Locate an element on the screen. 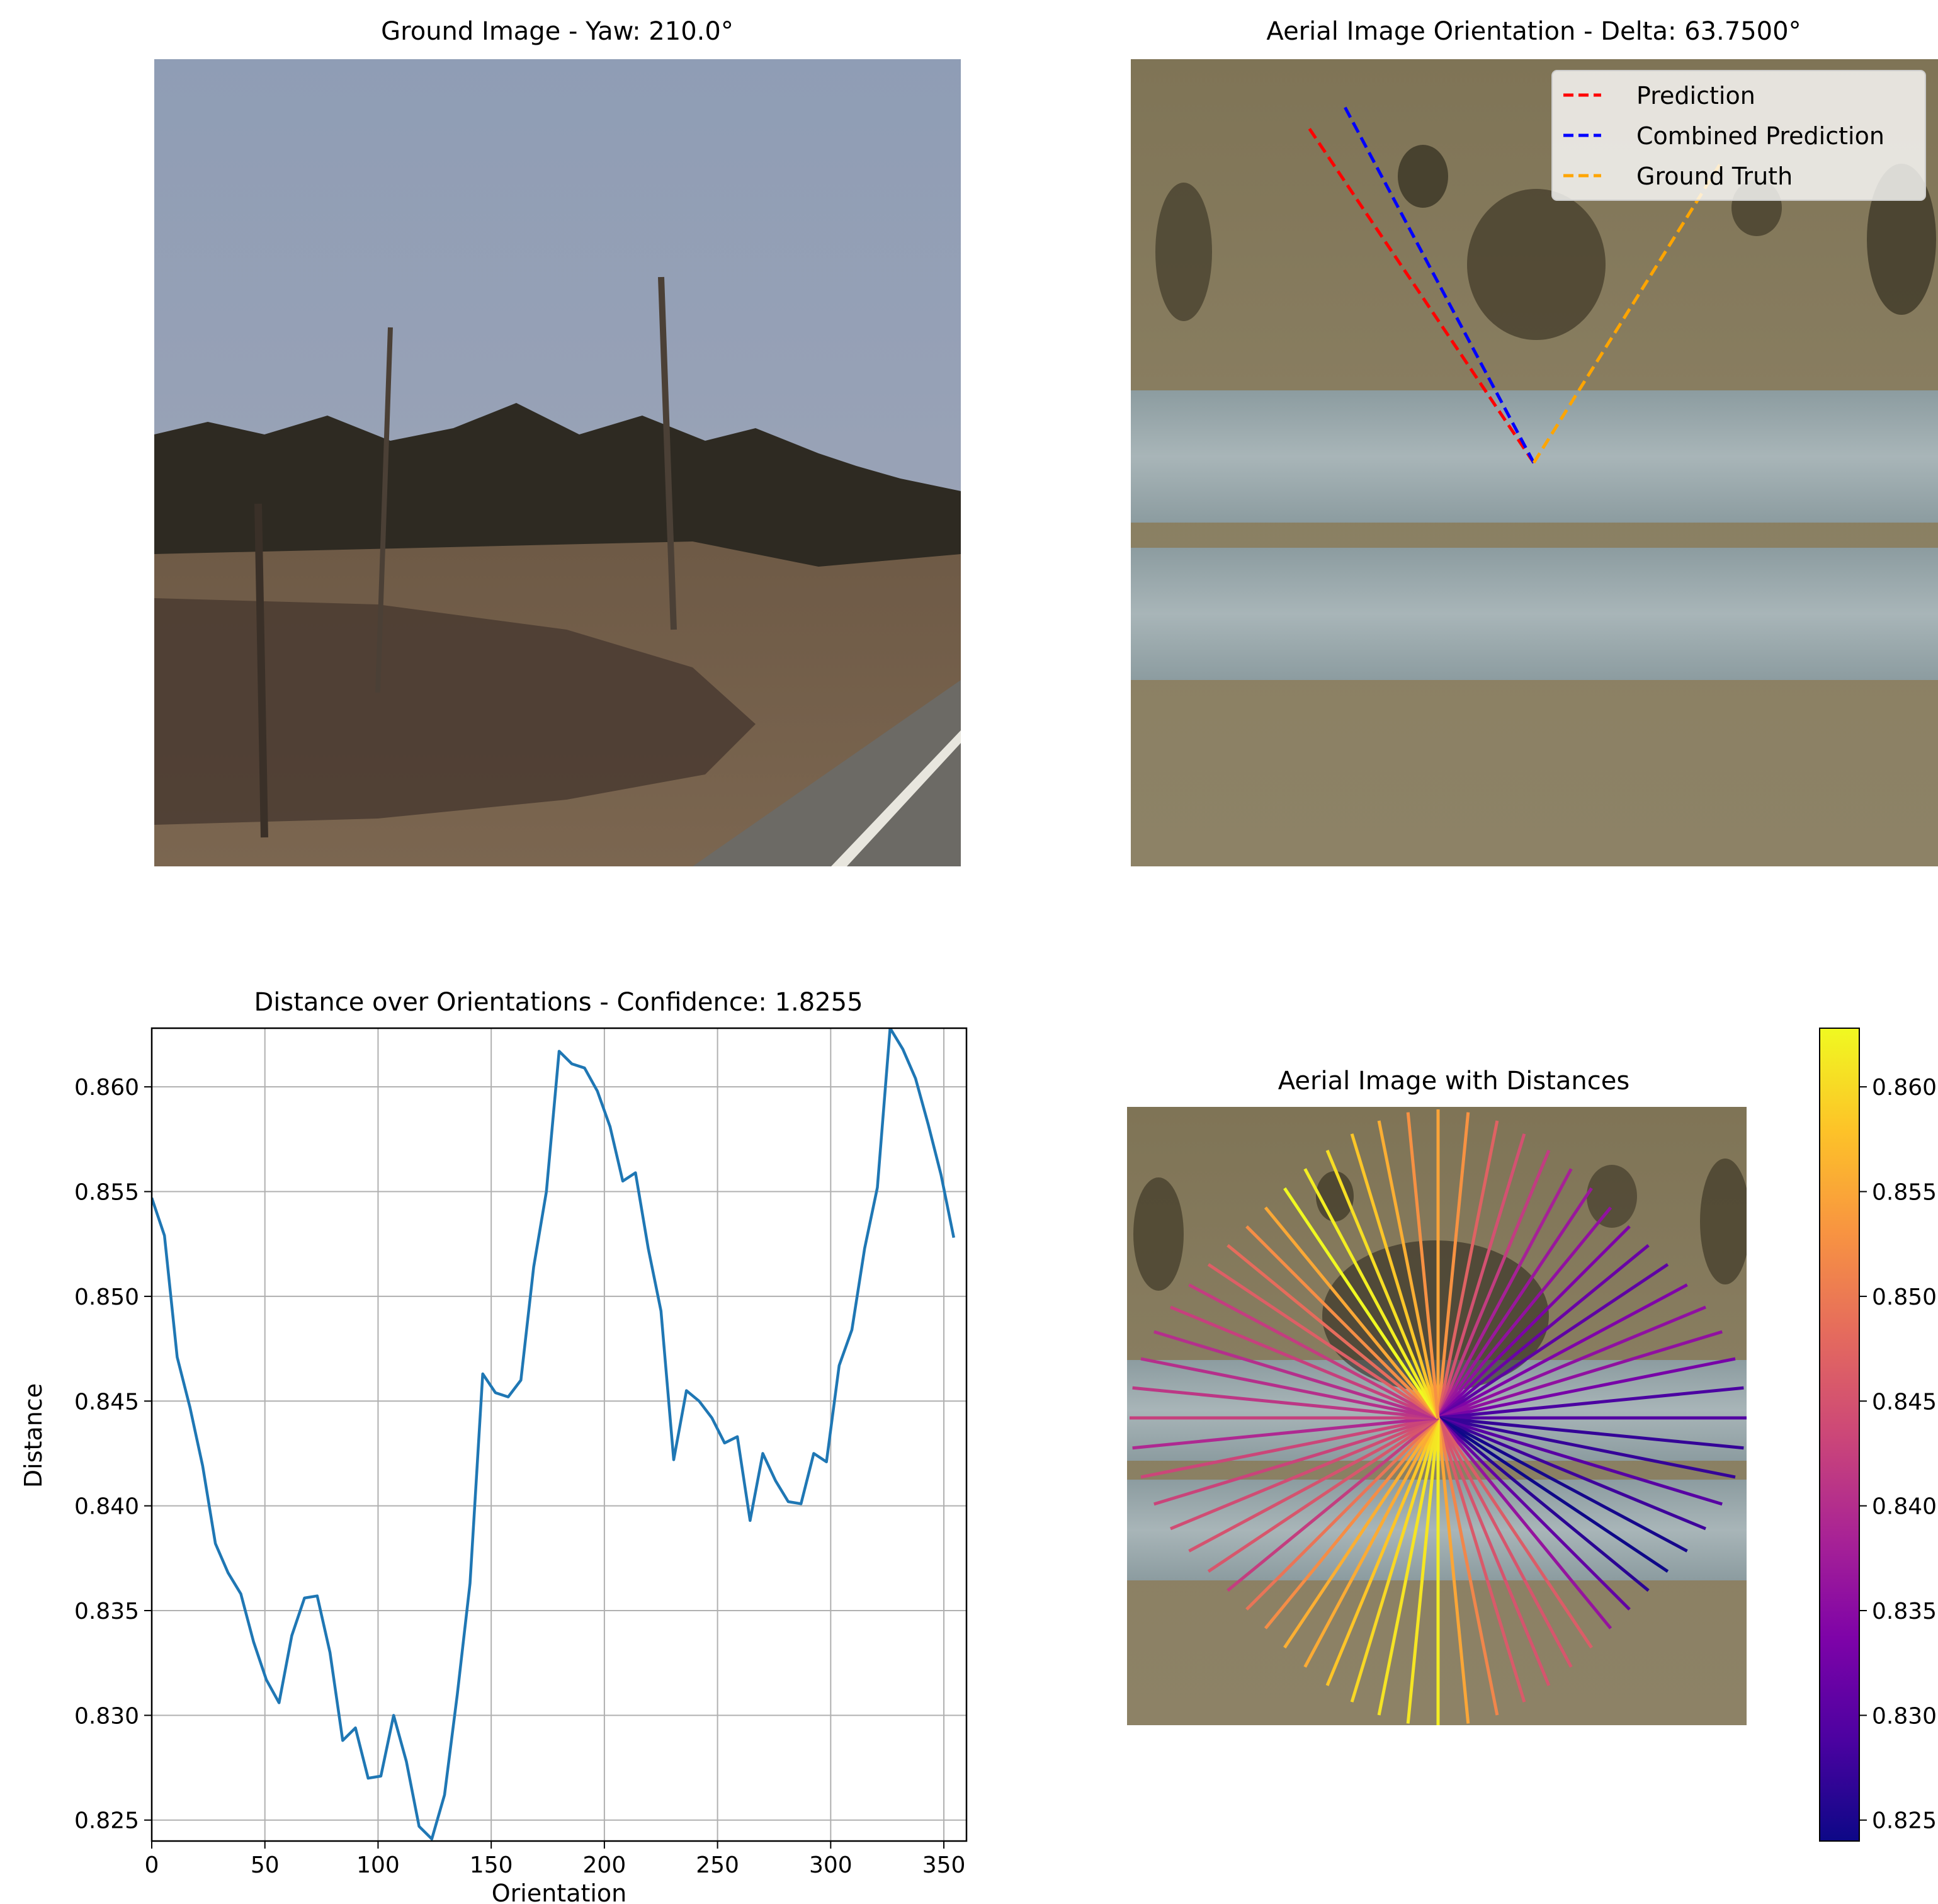  x-tick-label: 150 is located at coordinates (491, 1865).